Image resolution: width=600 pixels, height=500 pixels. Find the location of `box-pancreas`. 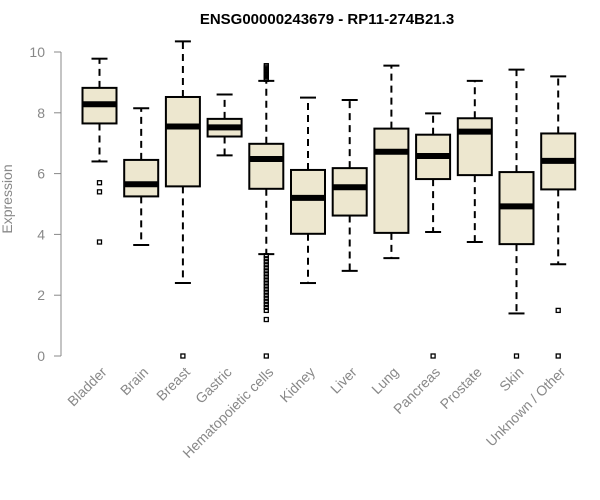

box-pancreas is located at coordinates (433, 235).